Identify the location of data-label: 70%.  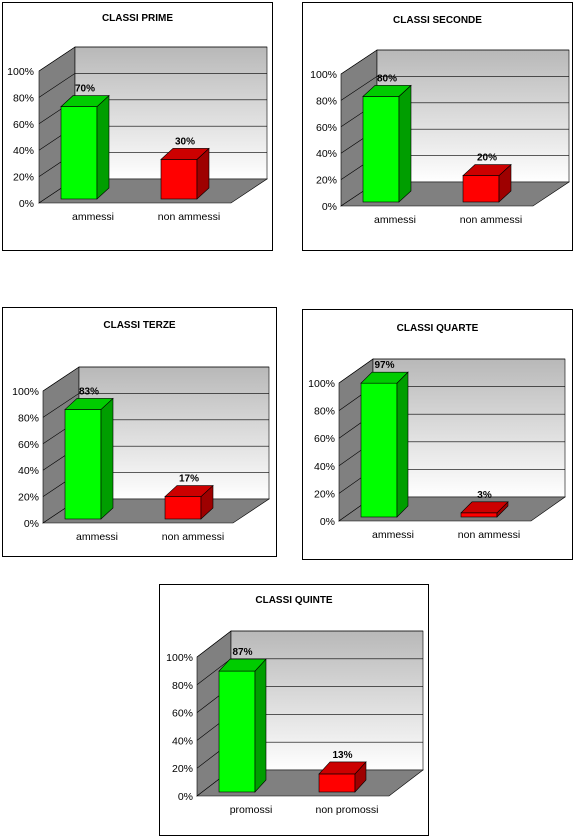
(85, 89).